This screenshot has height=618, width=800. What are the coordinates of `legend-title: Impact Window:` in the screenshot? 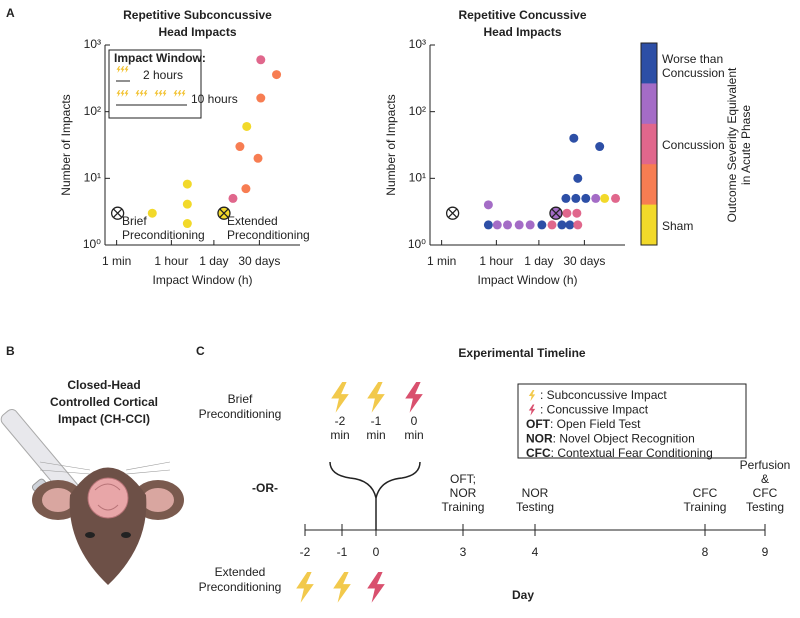 It's located at (160, 58).